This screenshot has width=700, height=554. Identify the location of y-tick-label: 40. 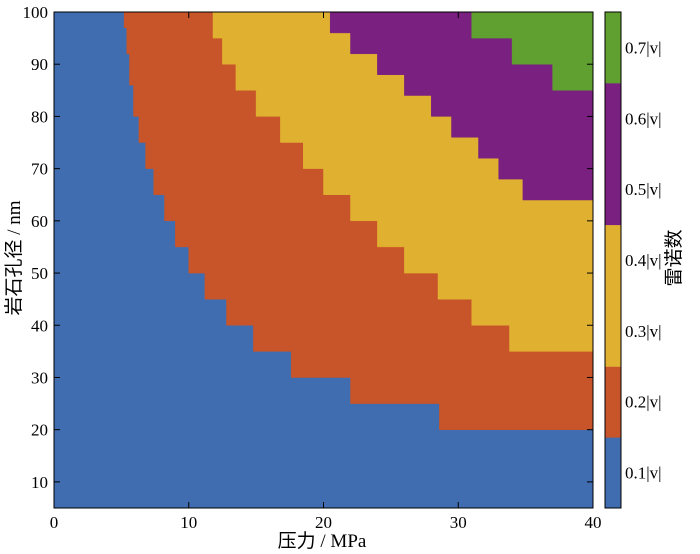
(39, 325).